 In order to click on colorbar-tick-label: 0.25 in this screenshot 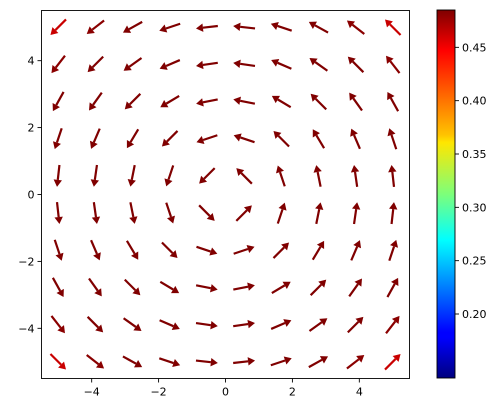, I will do `click(474, 261)`.